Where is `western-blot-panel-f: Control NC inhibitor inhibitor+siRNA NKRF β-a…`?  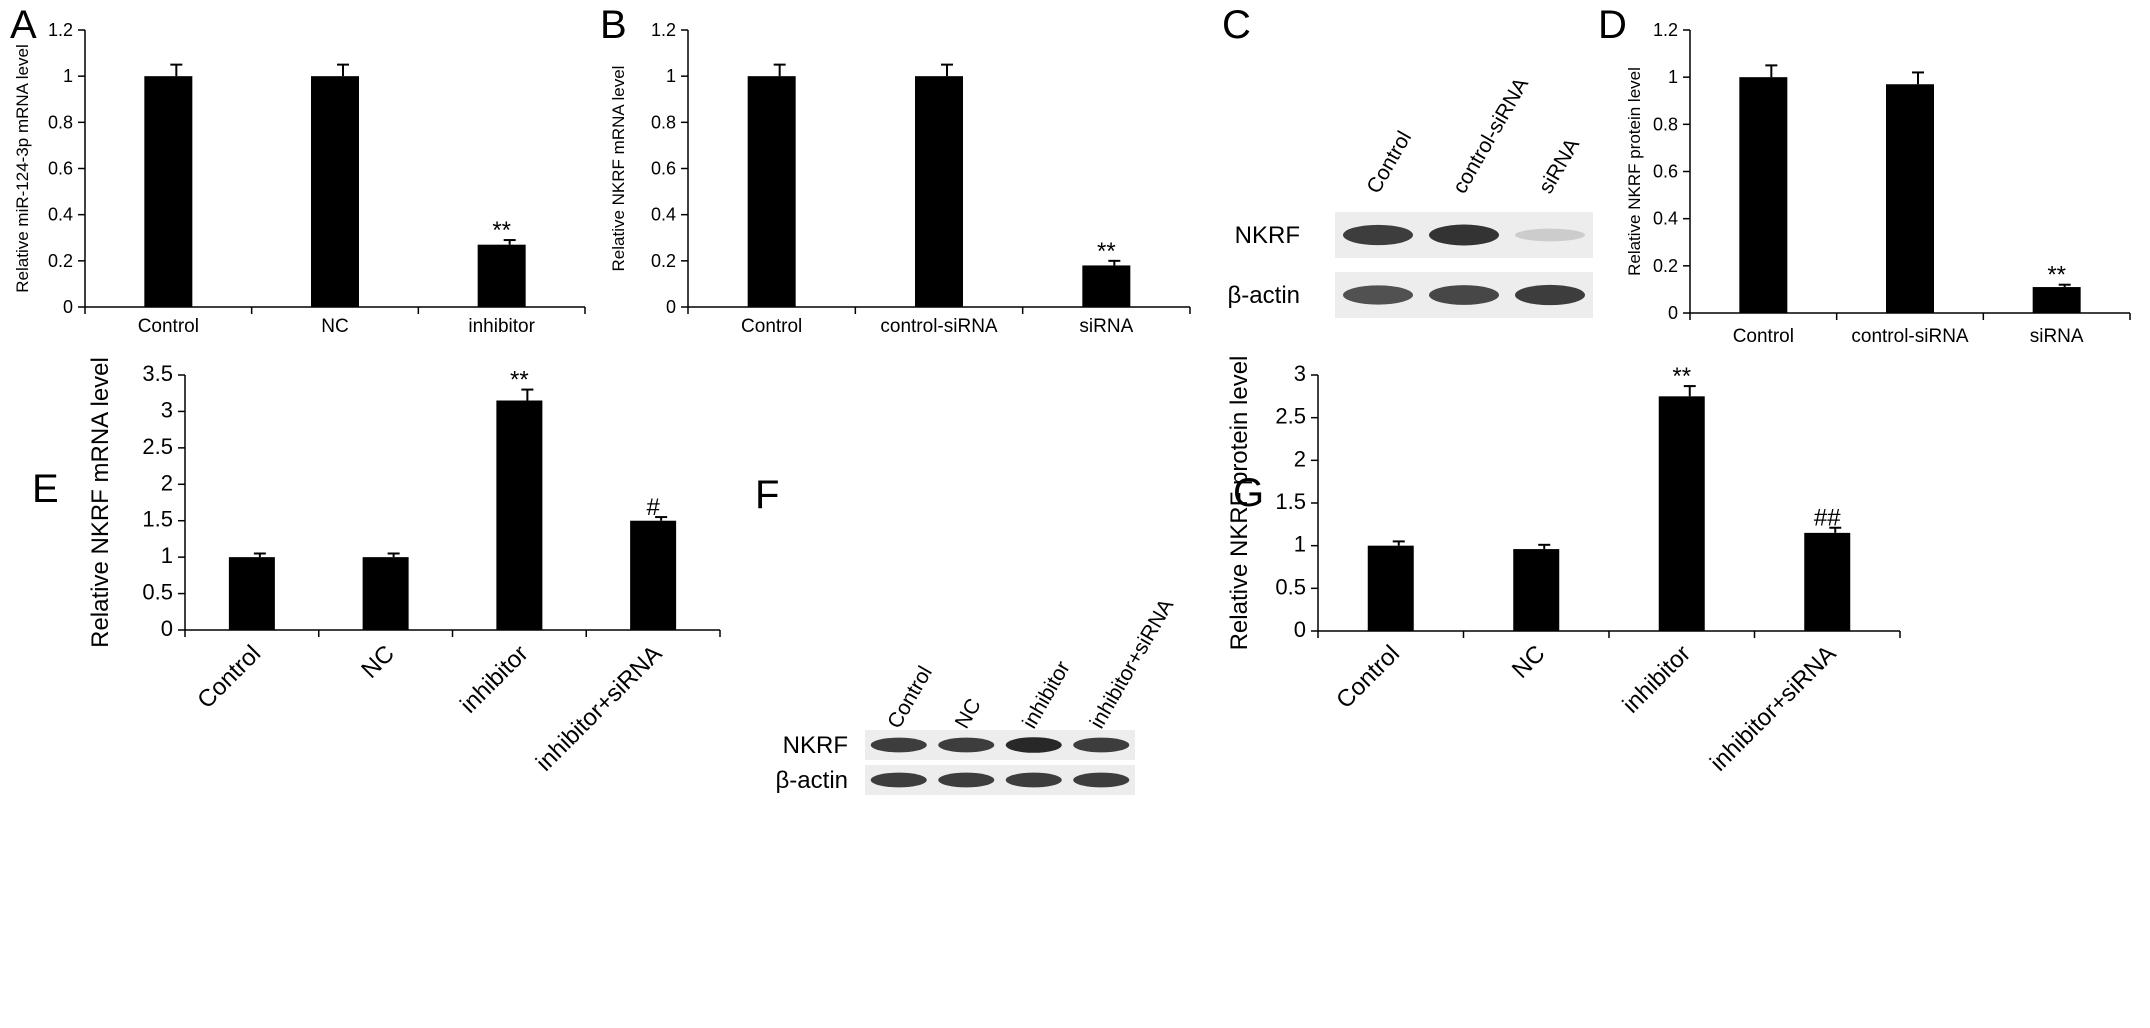
western-blot-panel-f: Control NC inhibitor inhibitor+siRNA NKRF β-a… is located at coordinates (977, 695).